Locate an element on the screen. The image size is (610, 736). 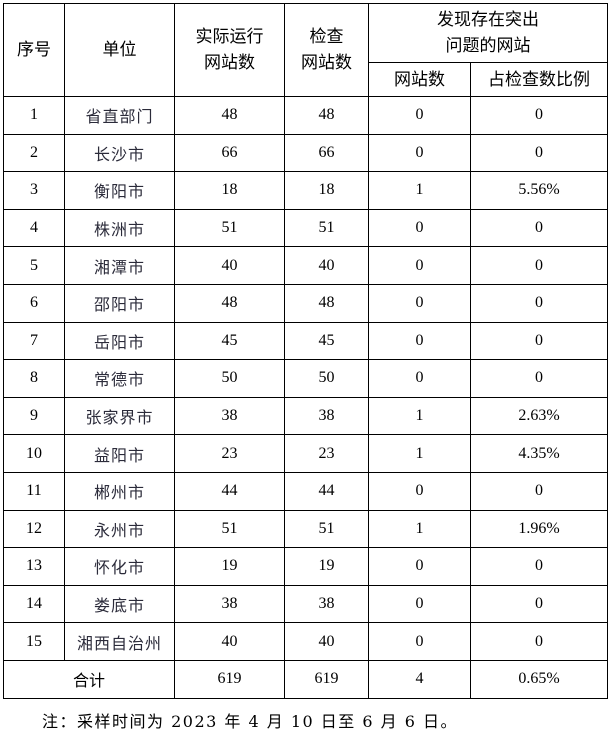
row-problem-ratio: 1.96% is located at coordinates (539, 529).